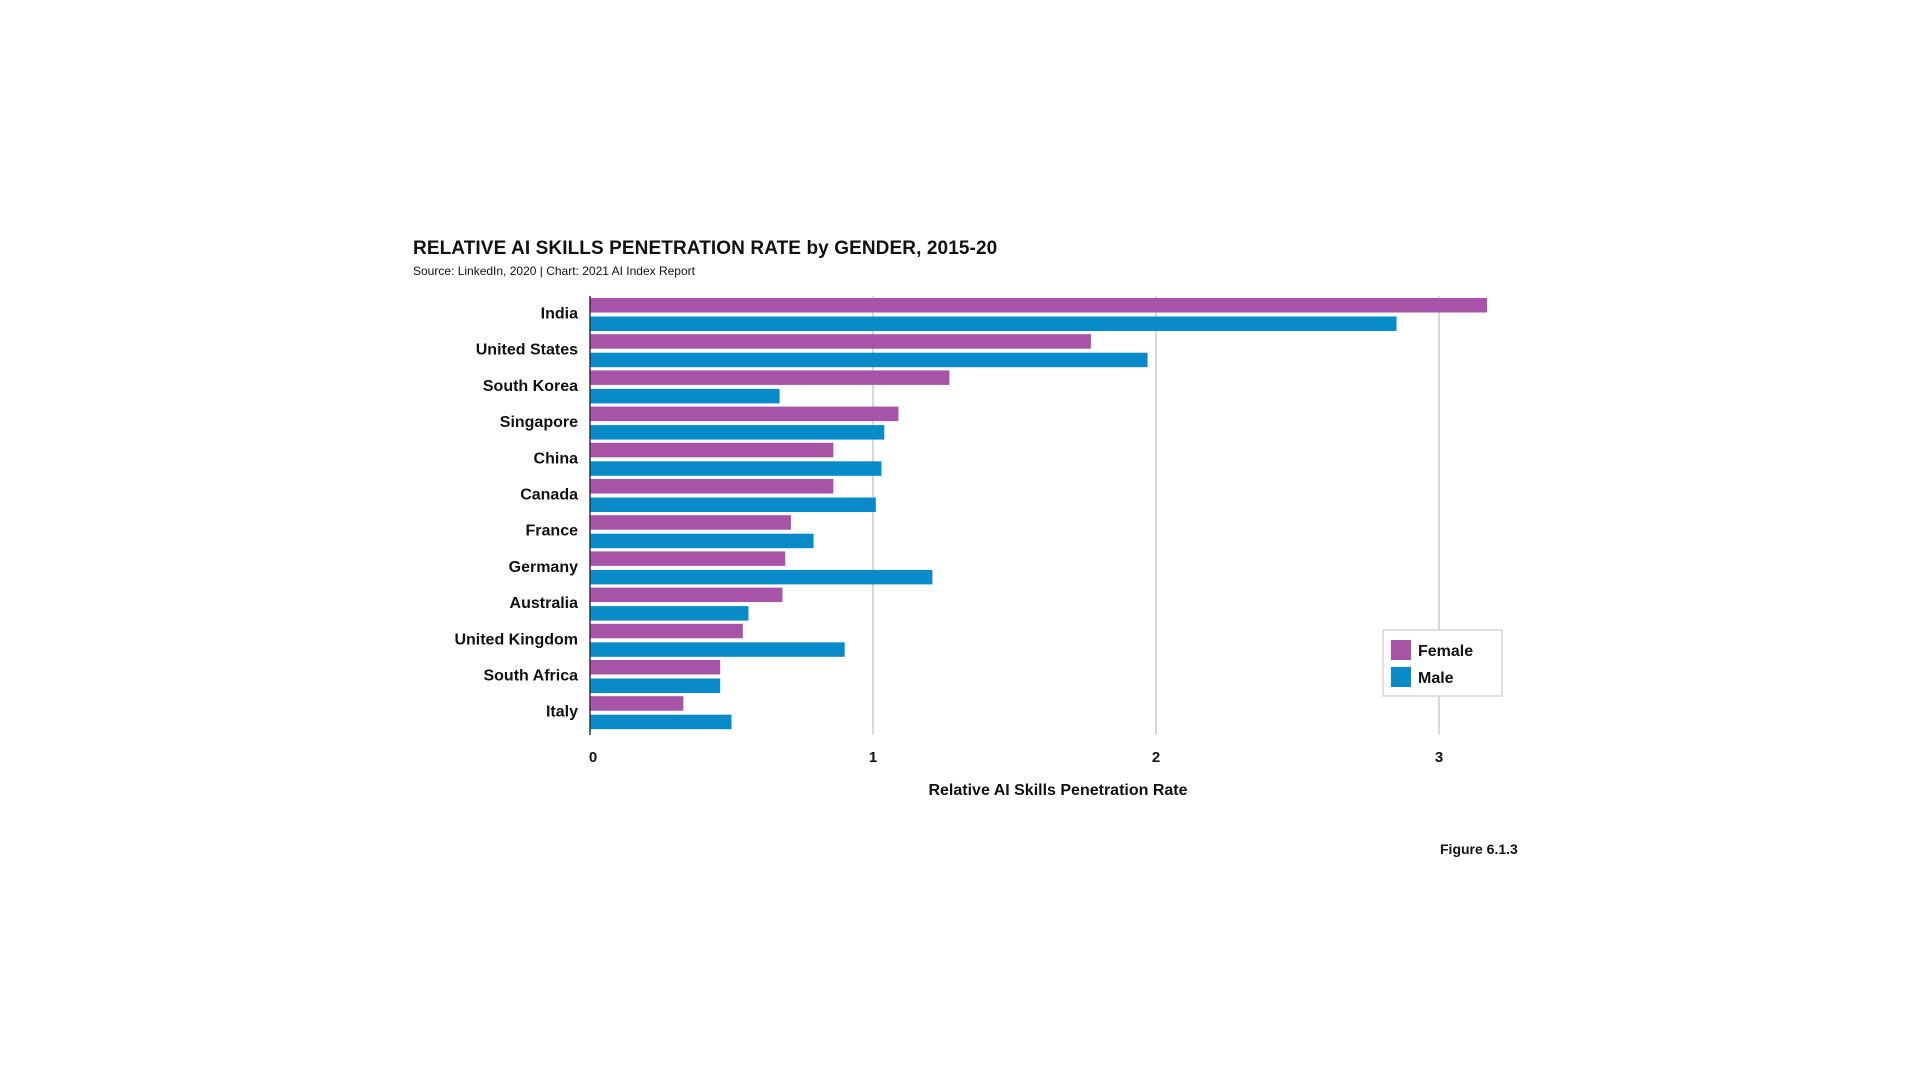 Image resolution: width=1920 pixels, height=1080 pixels. Describe the element at coordinates (688, 558) in the screenshot. I see `bar-germany-female` at that location.